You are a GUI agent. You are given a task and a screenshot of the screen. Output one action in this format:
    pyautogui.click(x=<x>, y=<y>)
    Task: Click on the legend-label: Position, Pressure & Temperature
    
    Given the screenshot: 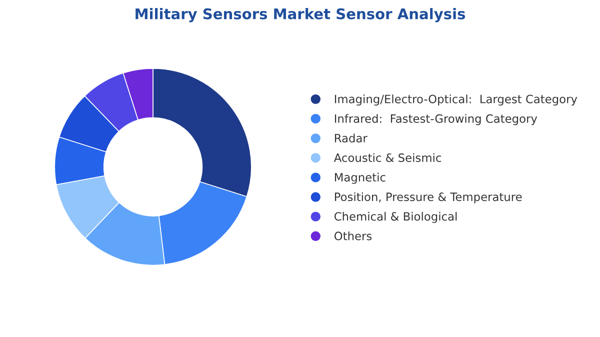 What is the action you would take?
    pyautogui.click(x=428, y=198)
    